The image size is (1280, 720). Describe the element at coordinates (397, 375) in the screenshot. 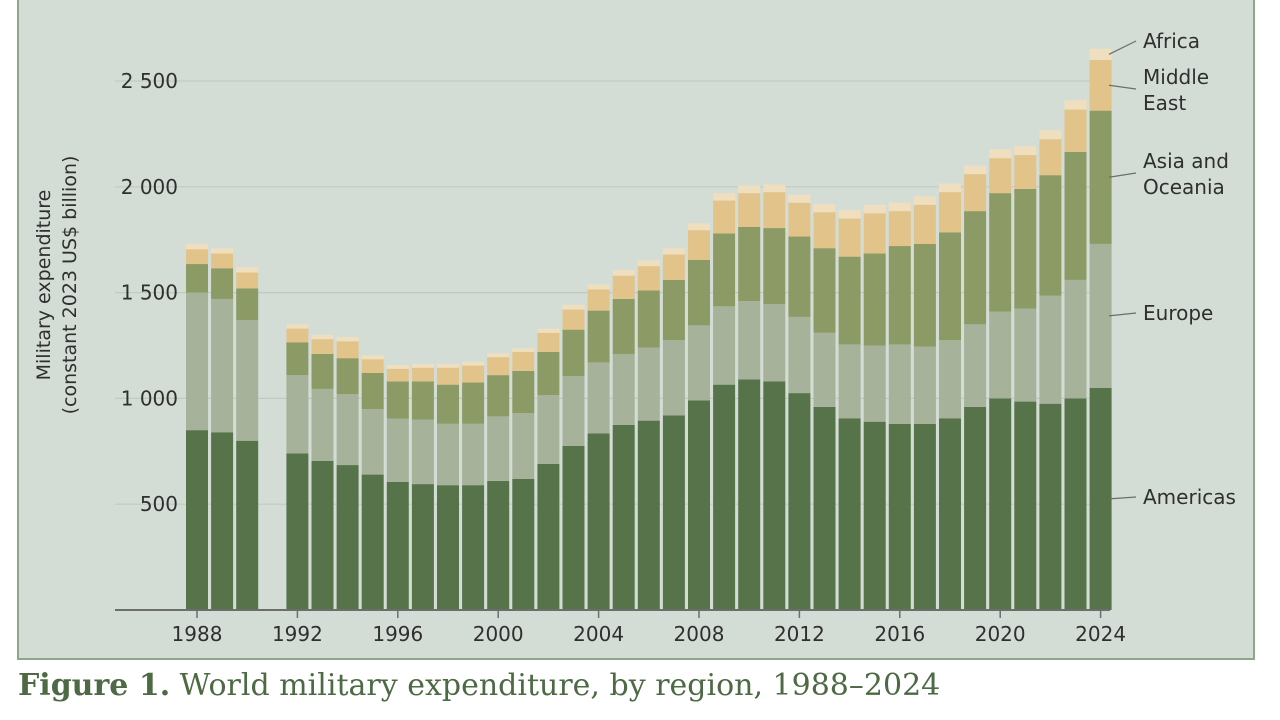

I see `bar-middle-east-1996` at that location.